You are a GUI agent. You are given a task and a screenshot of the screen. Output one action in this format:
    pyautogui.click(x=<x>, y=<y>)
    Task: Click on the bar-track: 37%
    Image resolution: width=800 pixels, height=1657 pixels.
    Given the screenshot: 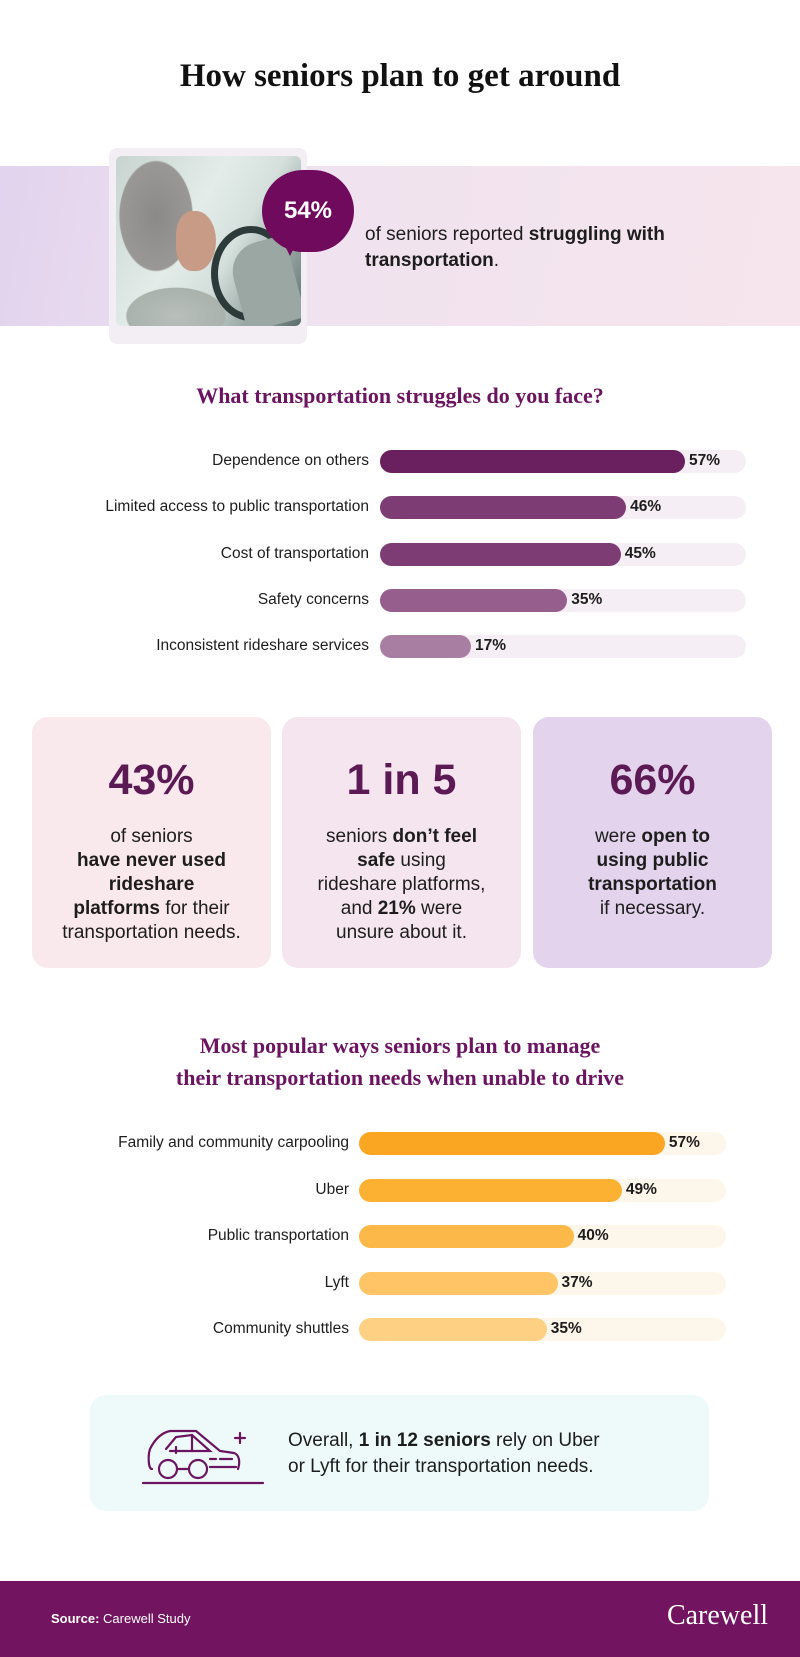 What is the action you would take?
    pyautogui.click(x=542, y=1283)
    